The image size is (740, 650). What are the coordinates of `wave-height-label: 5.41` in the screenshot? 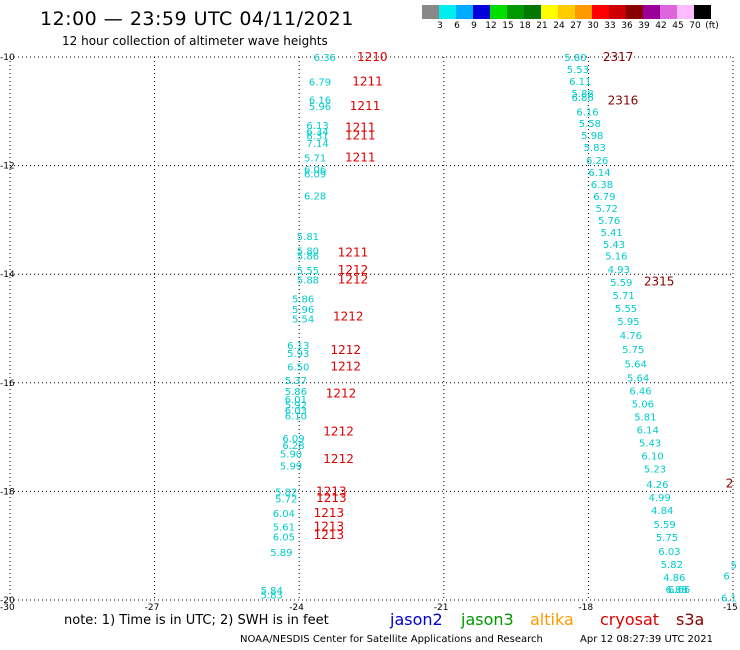 It's located at (611, 233).